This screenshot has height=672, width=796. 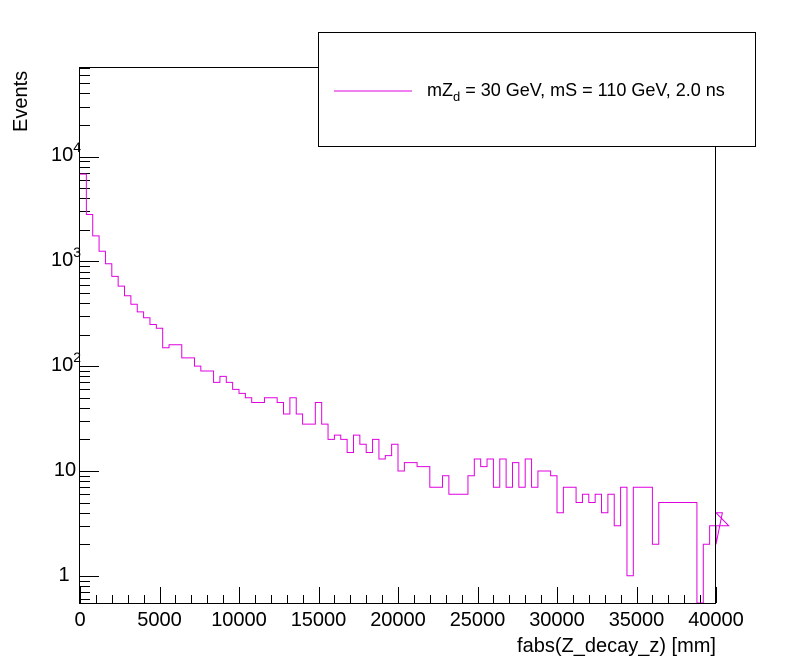 I want to click on y-tick-label-10: 10, so click(x=65, y=470).